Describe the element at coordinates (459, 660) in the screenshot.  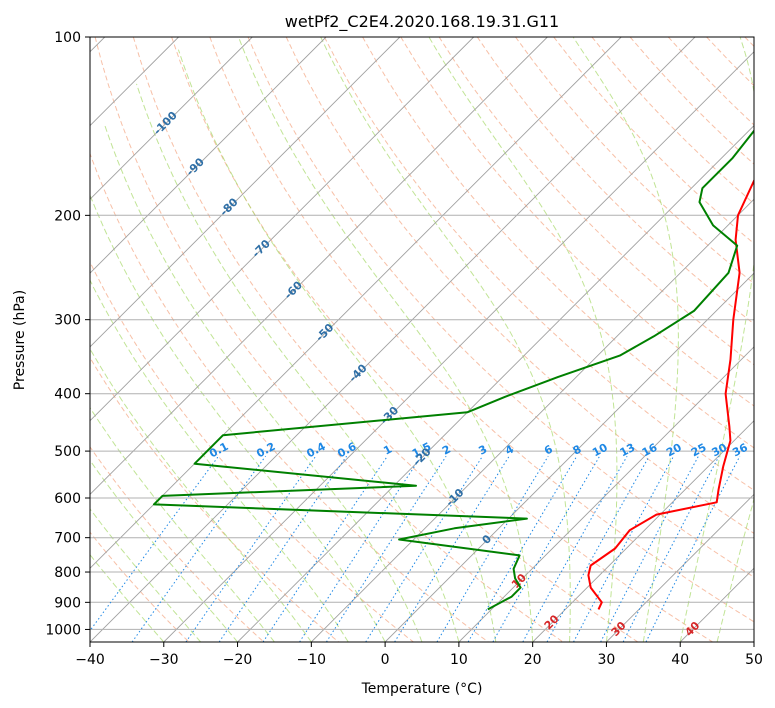
I see `x-tick-label: 10` at that location.